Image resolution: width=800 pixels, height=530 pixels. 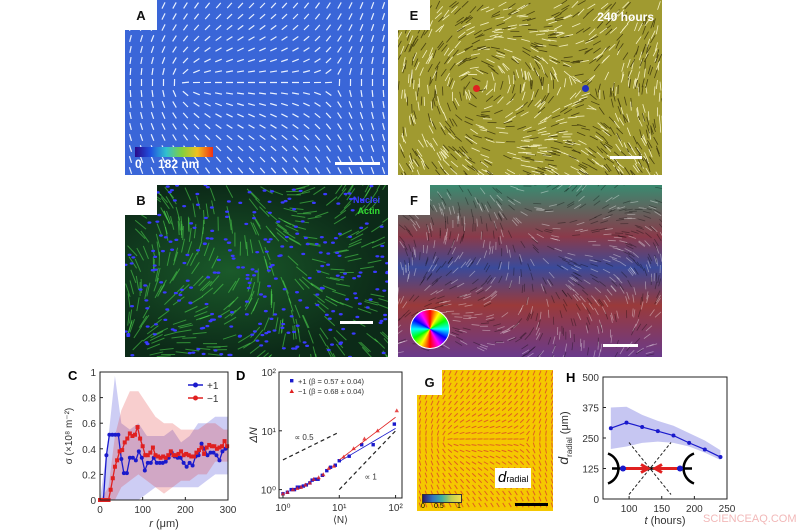 What do you see at coordinates (666, 469) in the screenshot?
I see `h-arrow-left-icon` at bounding box center [666, 469].